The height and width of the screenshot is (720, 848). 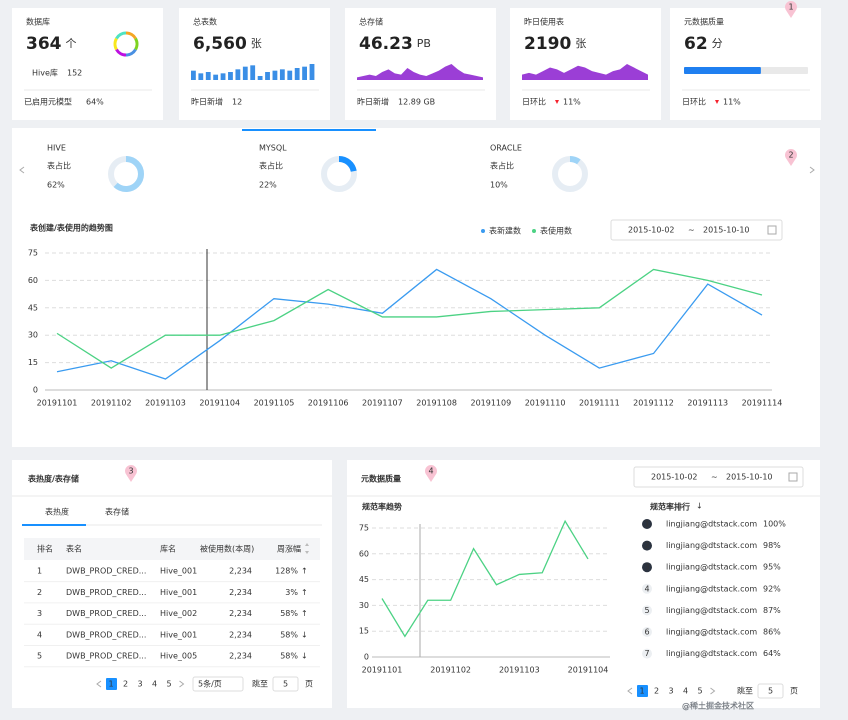 I want to click on ranking-rate: 100%, so click(x=774, y=524).